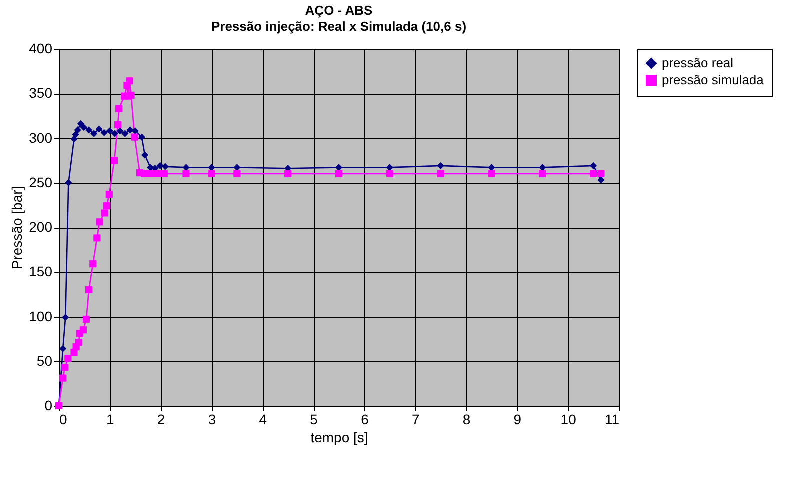  Describe the element at coordinates (339, 26) in the screenshot. I see `chart-subtitle: Pressão injeção: Real x Simulada (10,6 s)` at that location.